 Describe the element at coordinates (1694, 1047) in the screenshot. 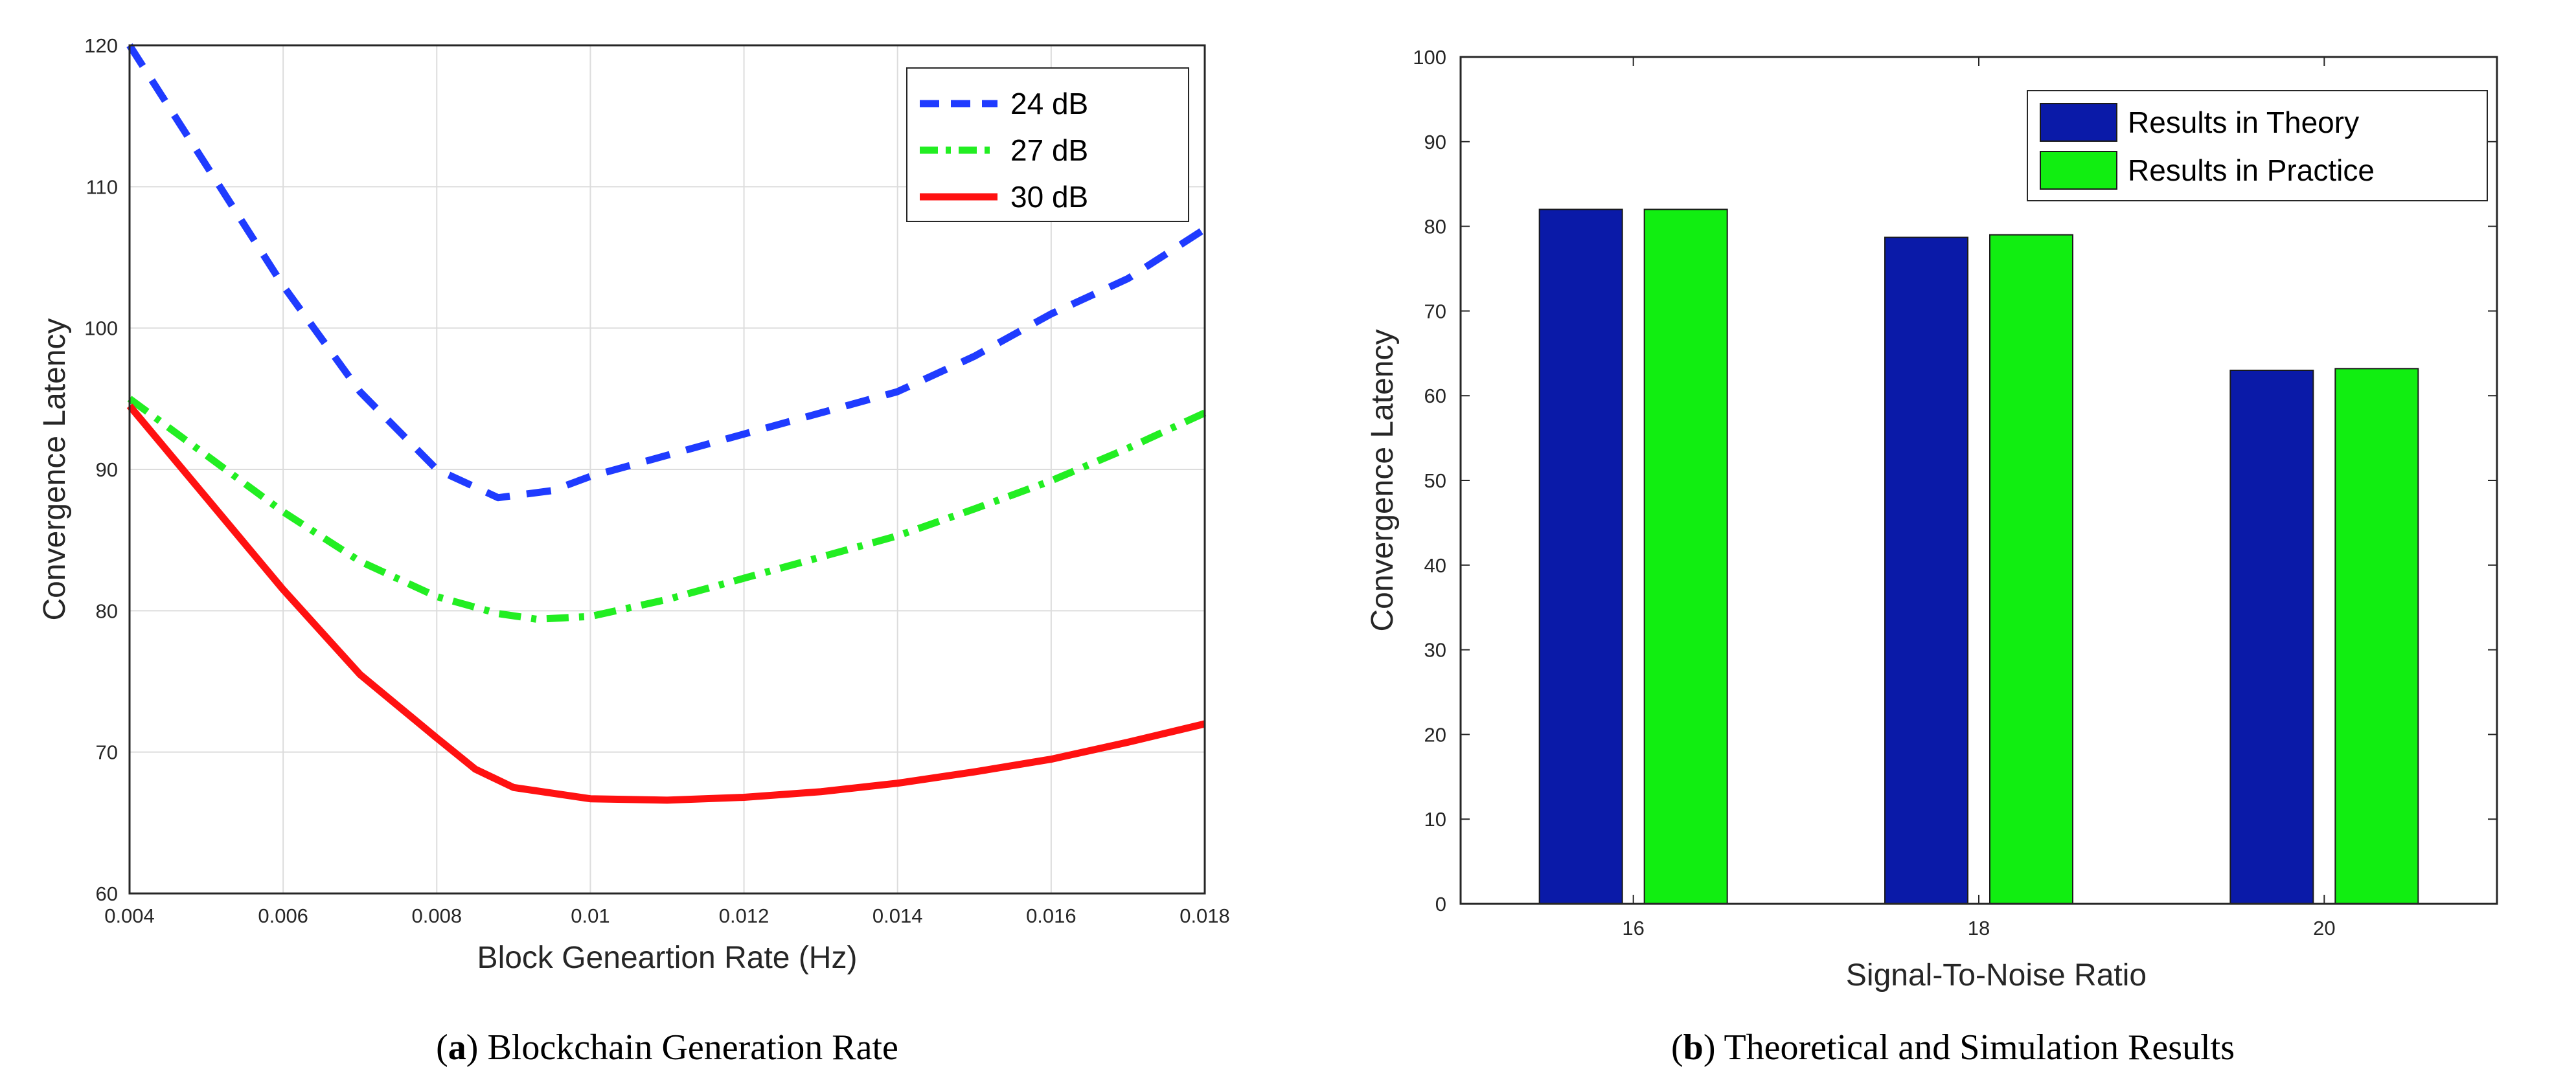

I see `caption-b-letter: b` at that location.